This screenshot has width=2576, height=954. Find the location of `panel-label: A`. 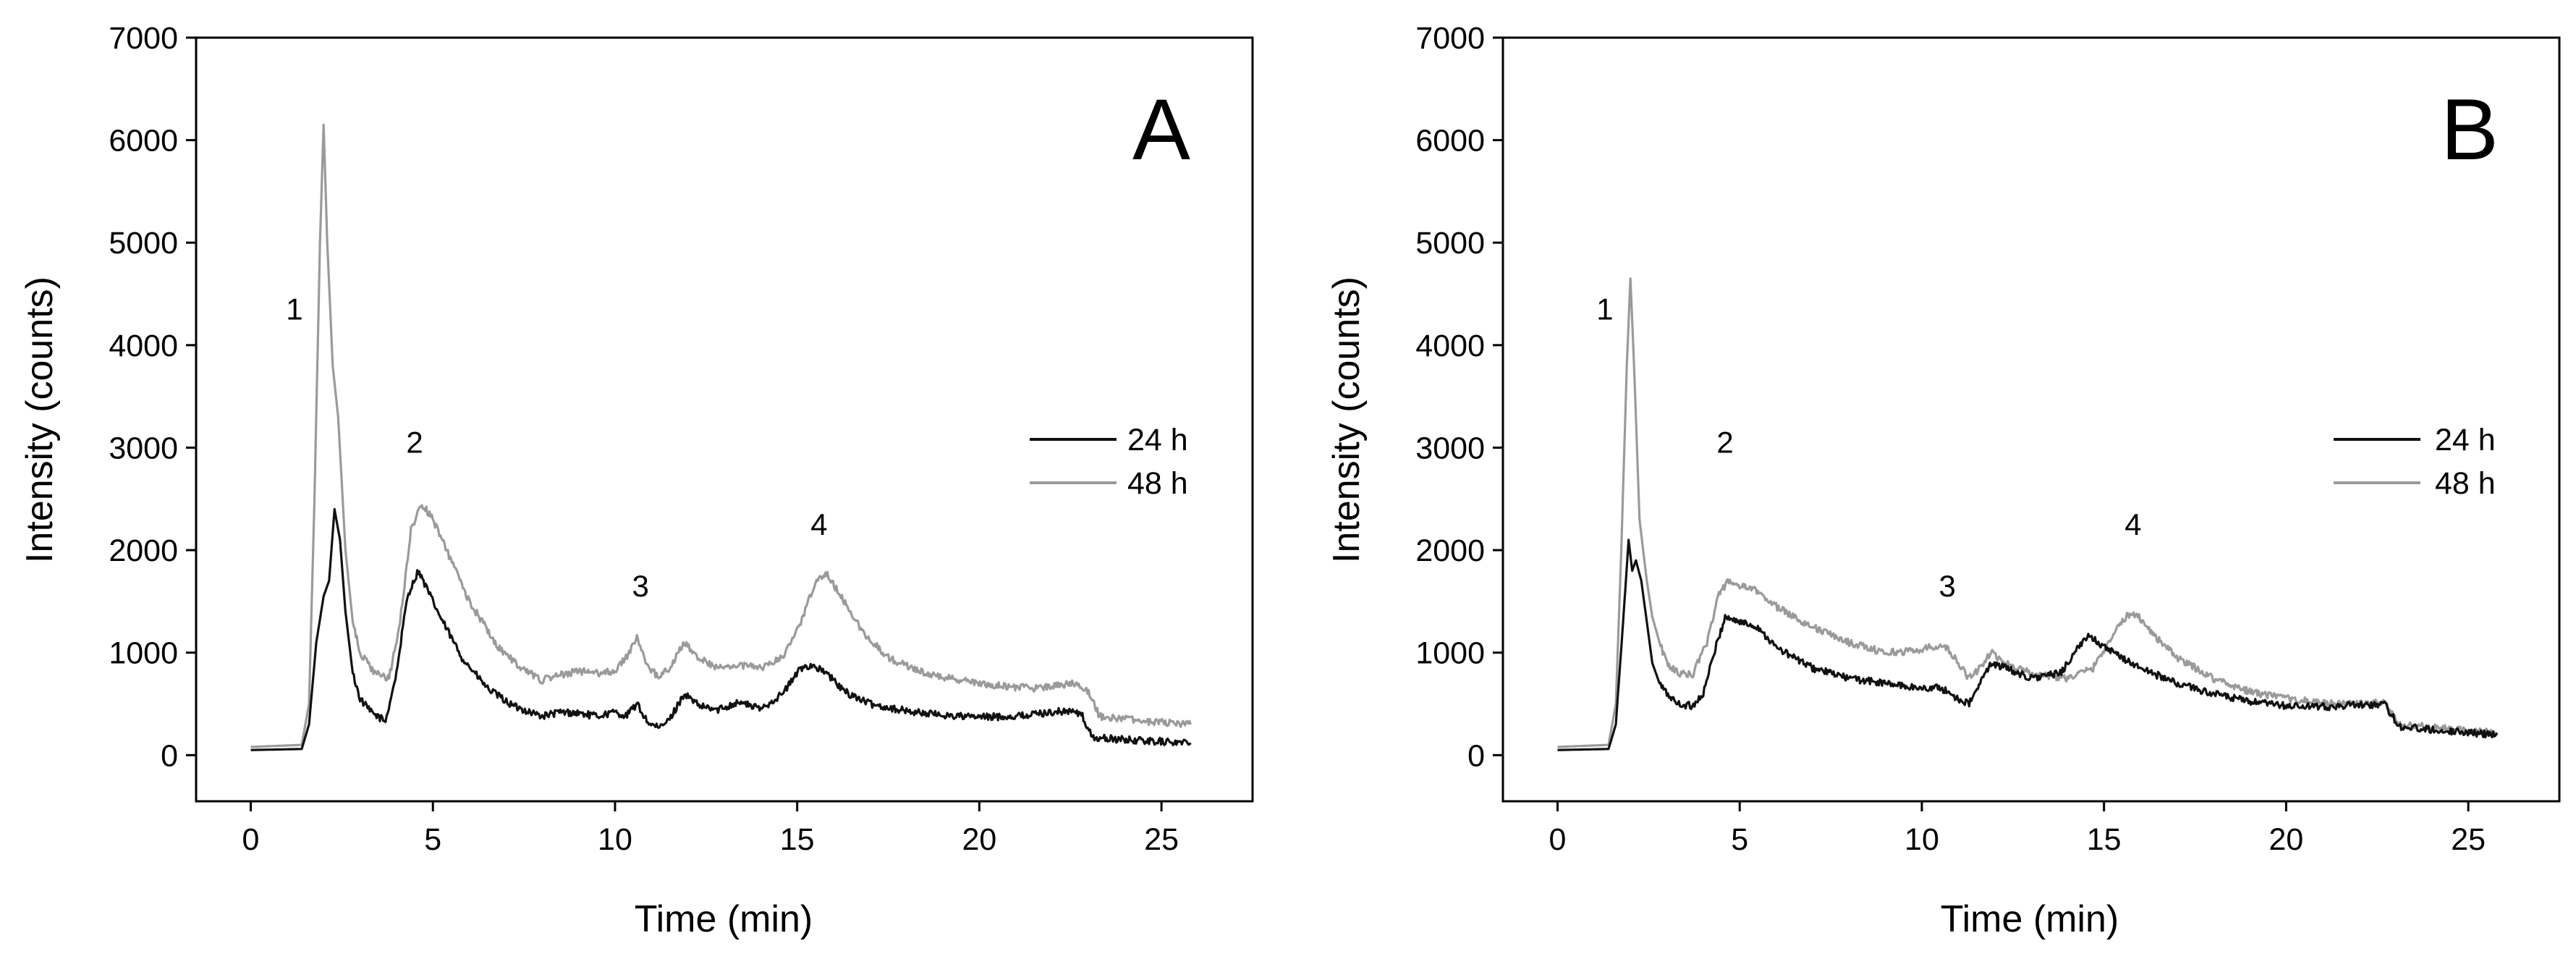

panel-label: A is located at coordinates (1161, 129).